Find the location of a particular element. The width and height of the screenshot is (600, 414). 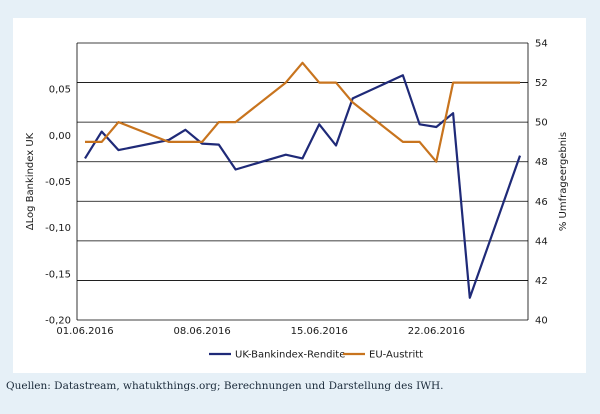

right-tick-label: 44 is located at coordinates (541, 241).